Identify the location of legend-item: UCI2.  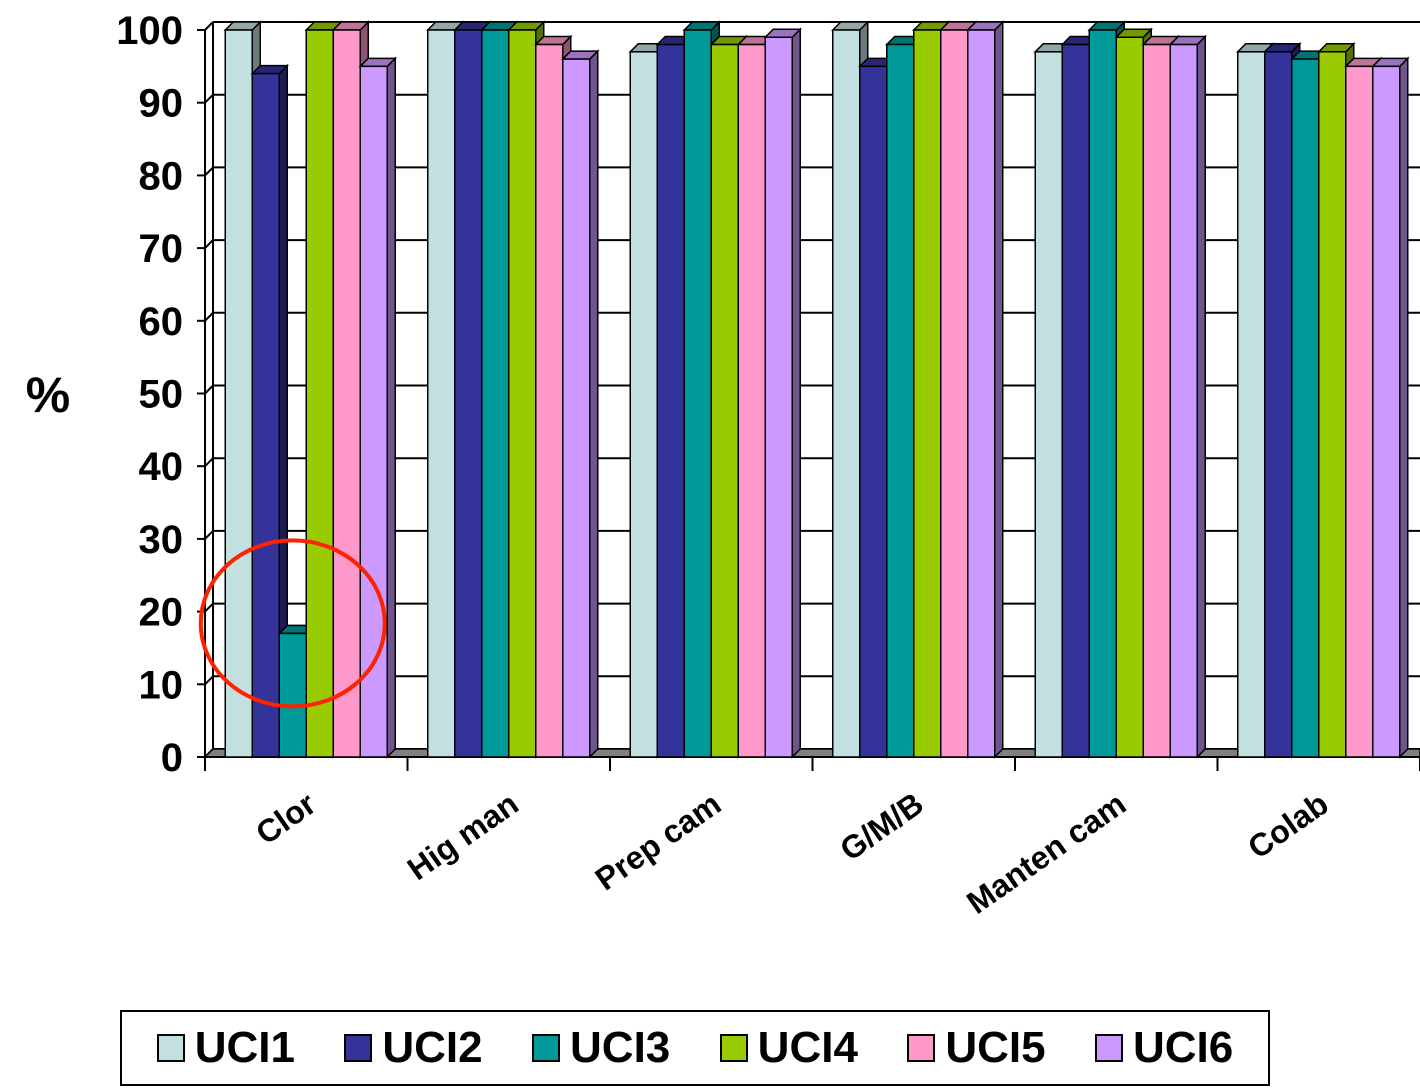
(413, 1048).